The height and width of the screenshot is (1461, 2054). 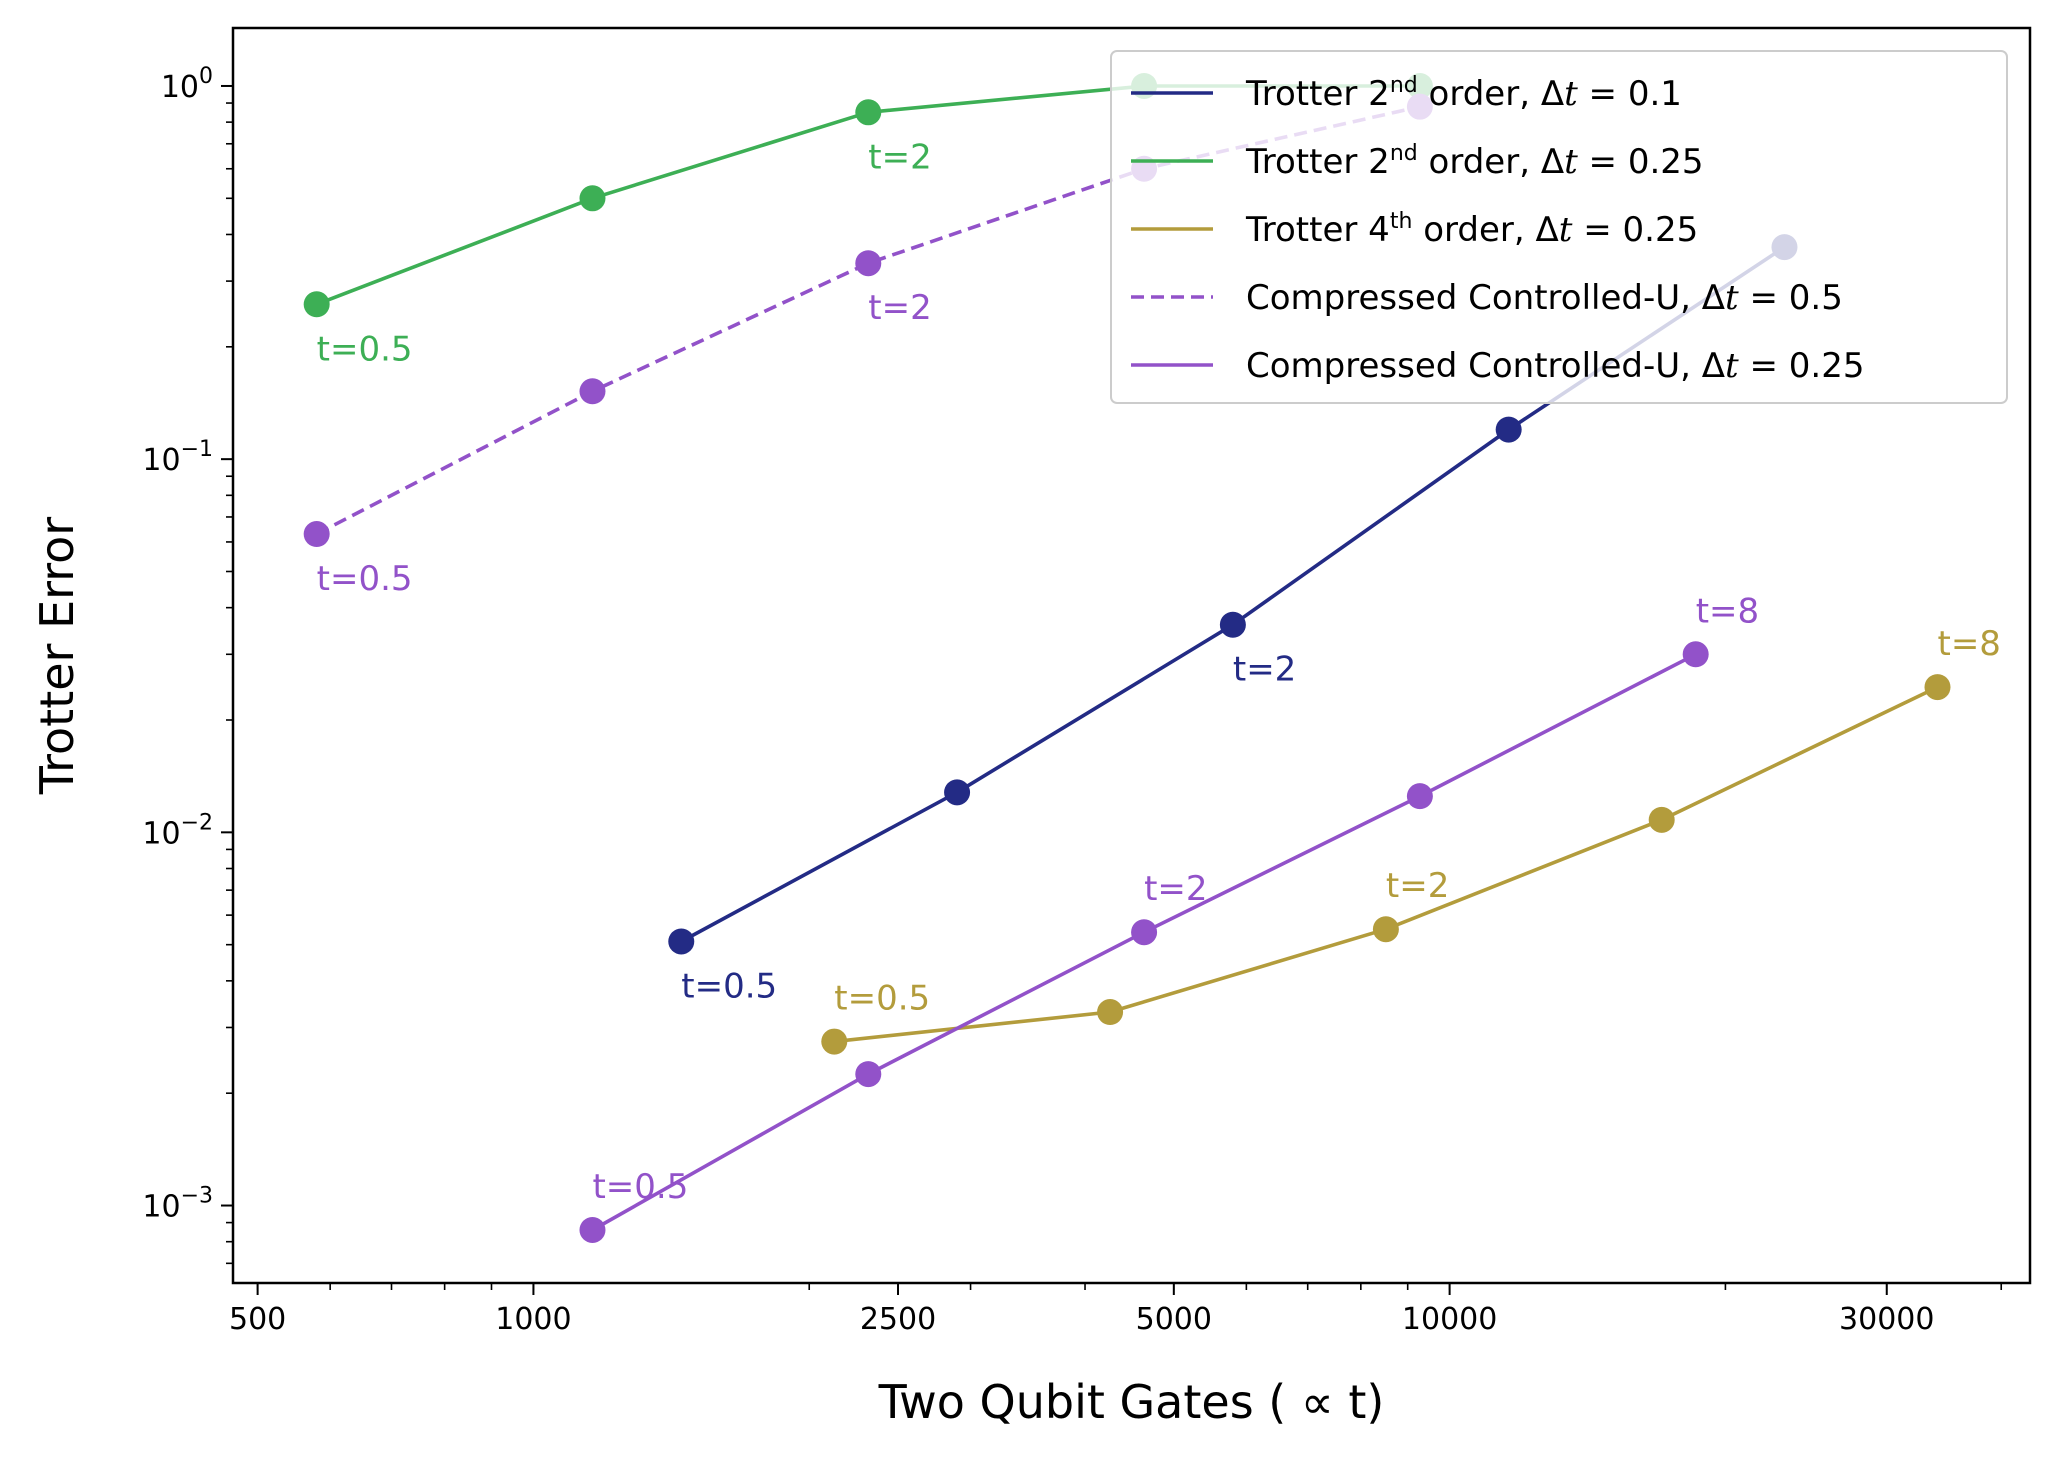 What do you see at coordinates (177, 457) in the screenshot?
I see `y-tick-label: 10⁻¹` at bounding box center [177, 457].